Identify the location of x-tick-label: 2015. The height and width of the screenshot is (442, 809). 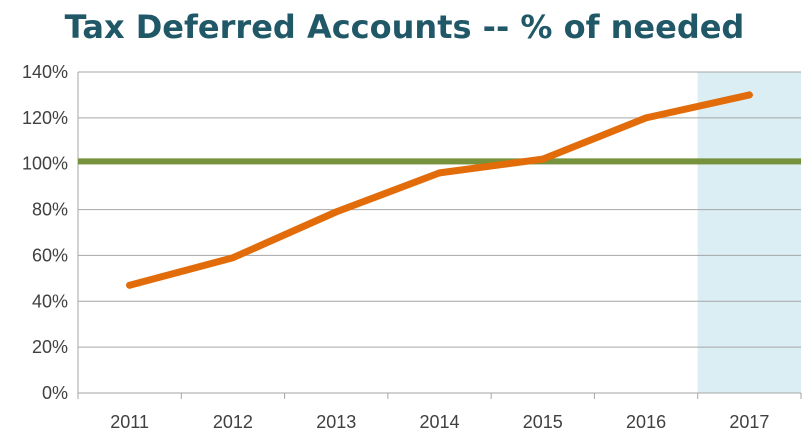
(543, 422).